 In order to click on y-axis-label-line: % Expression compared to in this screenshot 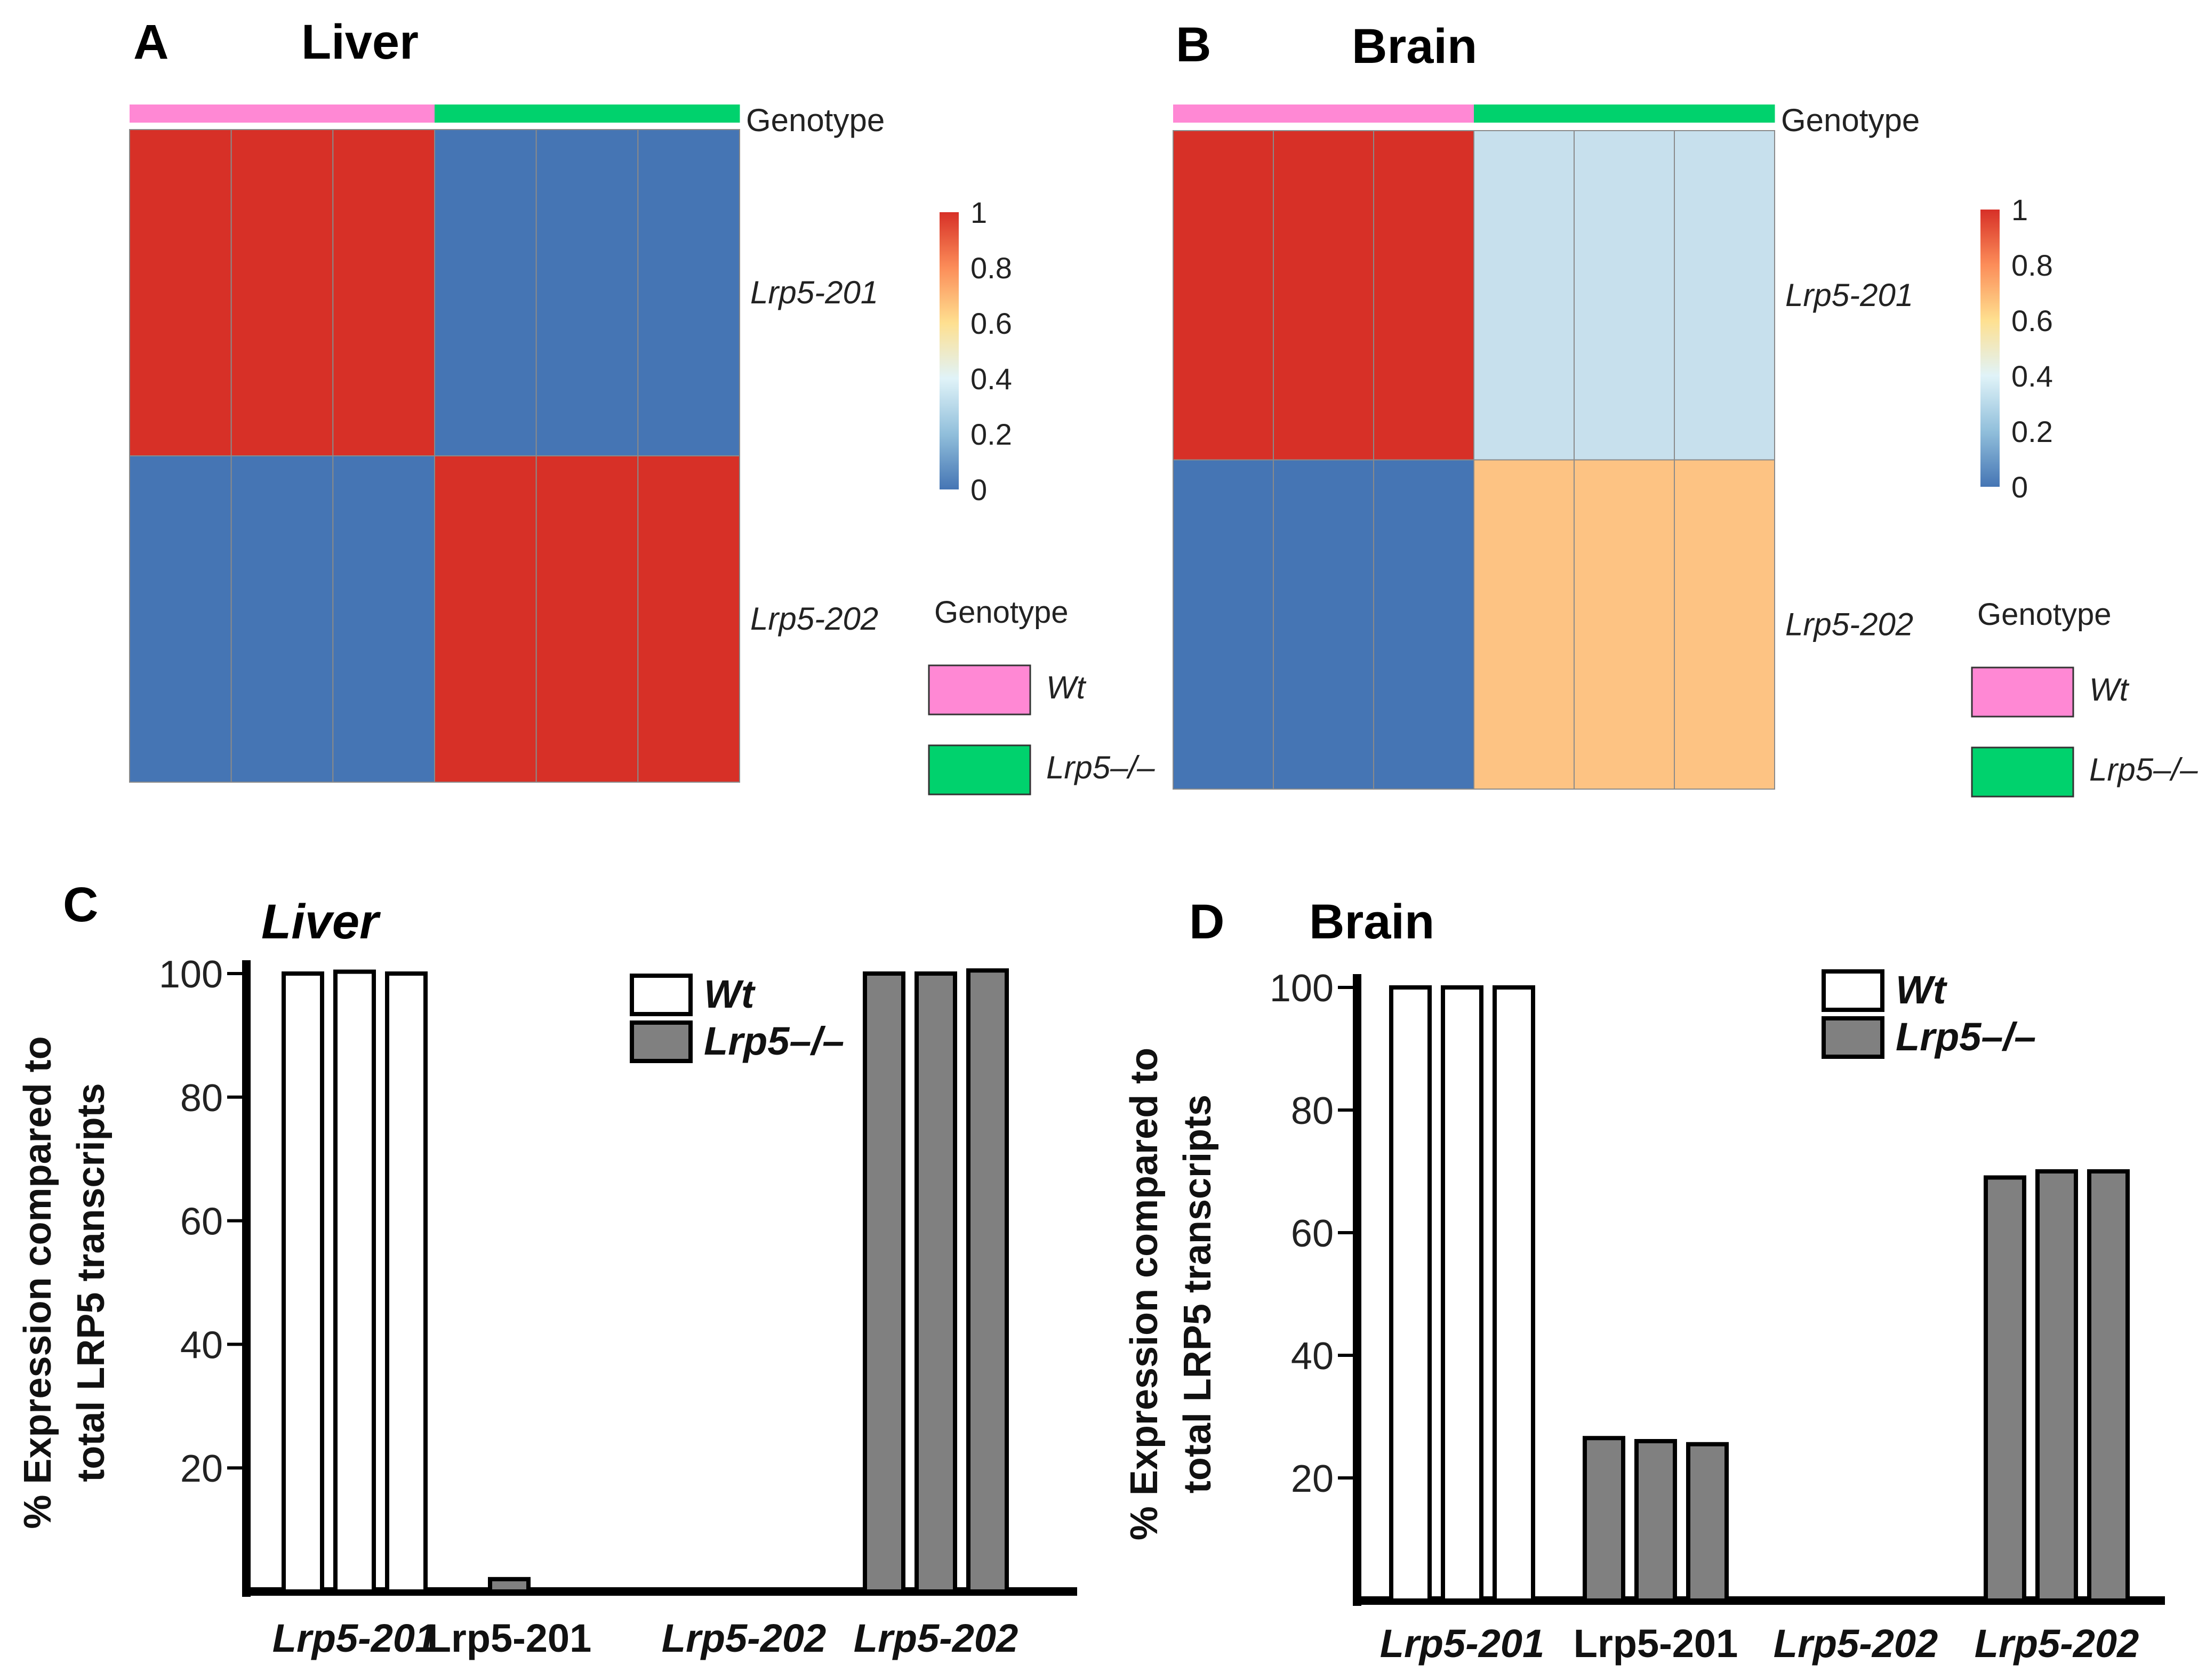, I will do `click(1144, 1294)`.